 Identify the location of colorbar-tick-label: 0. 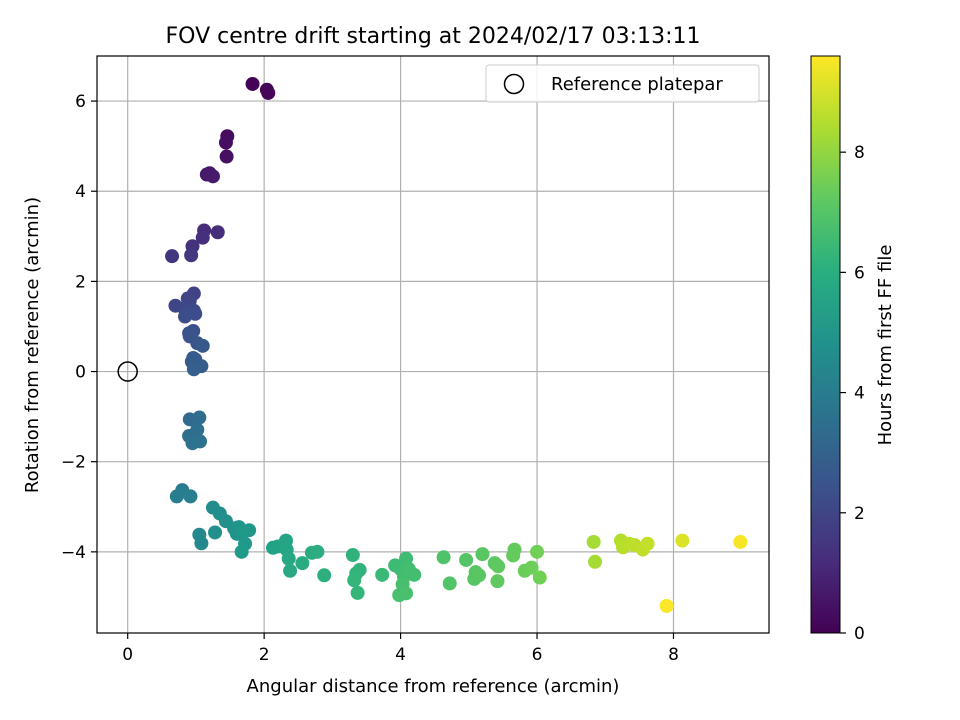
(859, 634).